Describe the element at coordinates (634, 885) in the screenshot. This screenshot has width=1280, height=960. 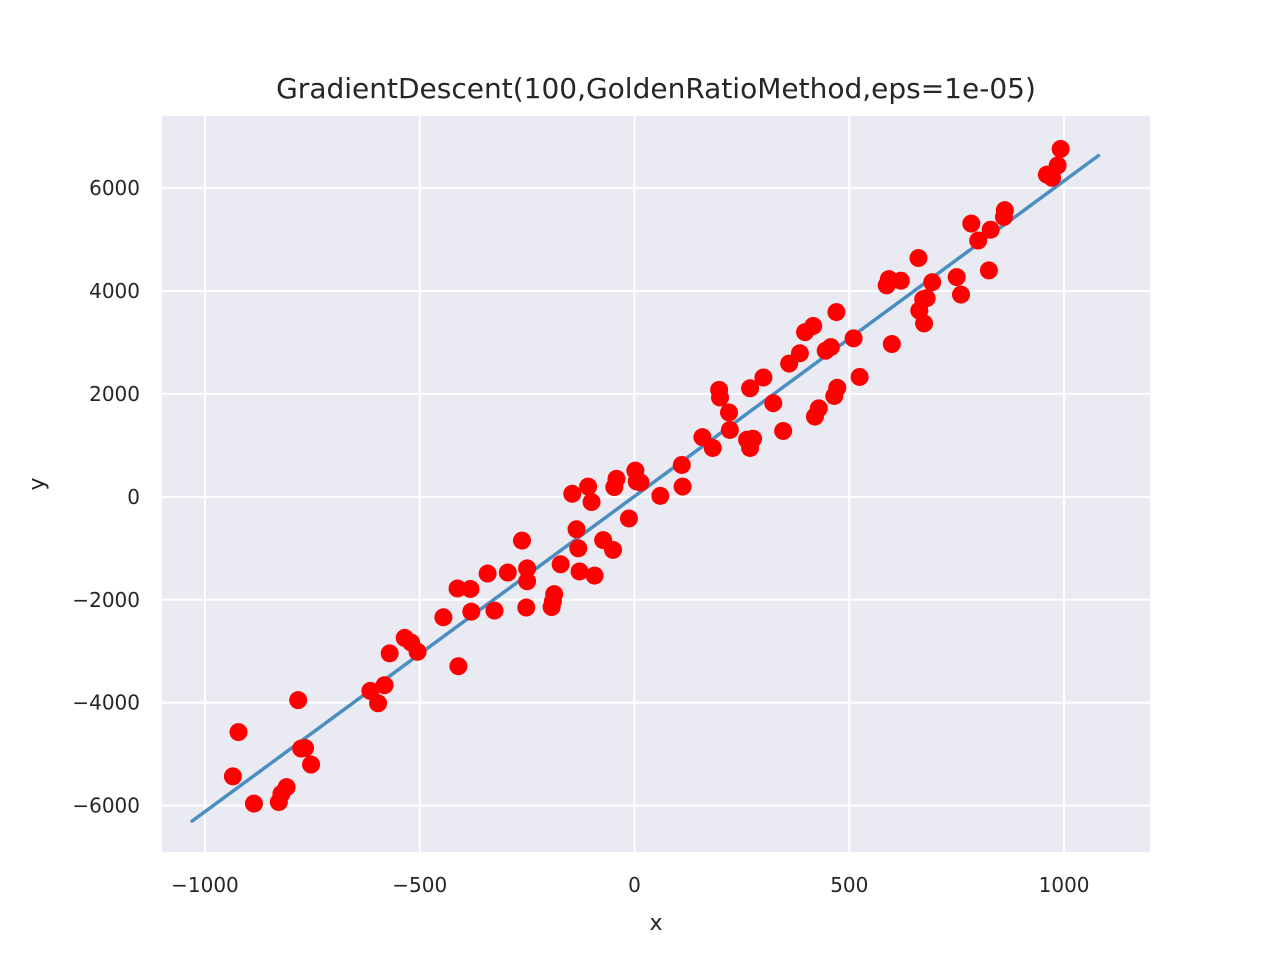
I see `x-tick-label: 0` at that location.